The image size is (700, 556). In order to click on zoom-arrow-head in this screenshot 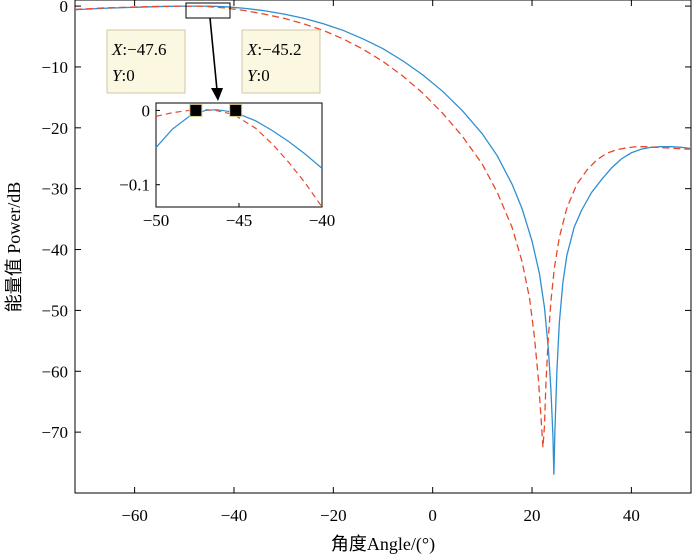, I will do `click(217, 94)`.